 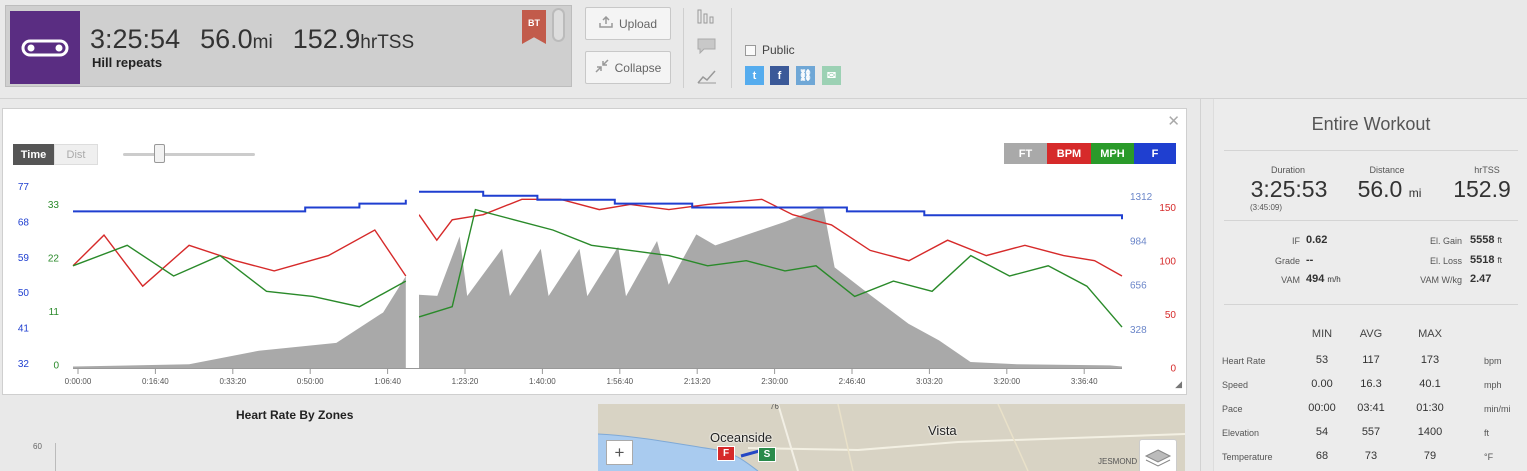 What do you see at coordinates (1481, 279) in the screenshot?
I see `vam-wkg-value: 2.47` at bounding box center [1481, 279].